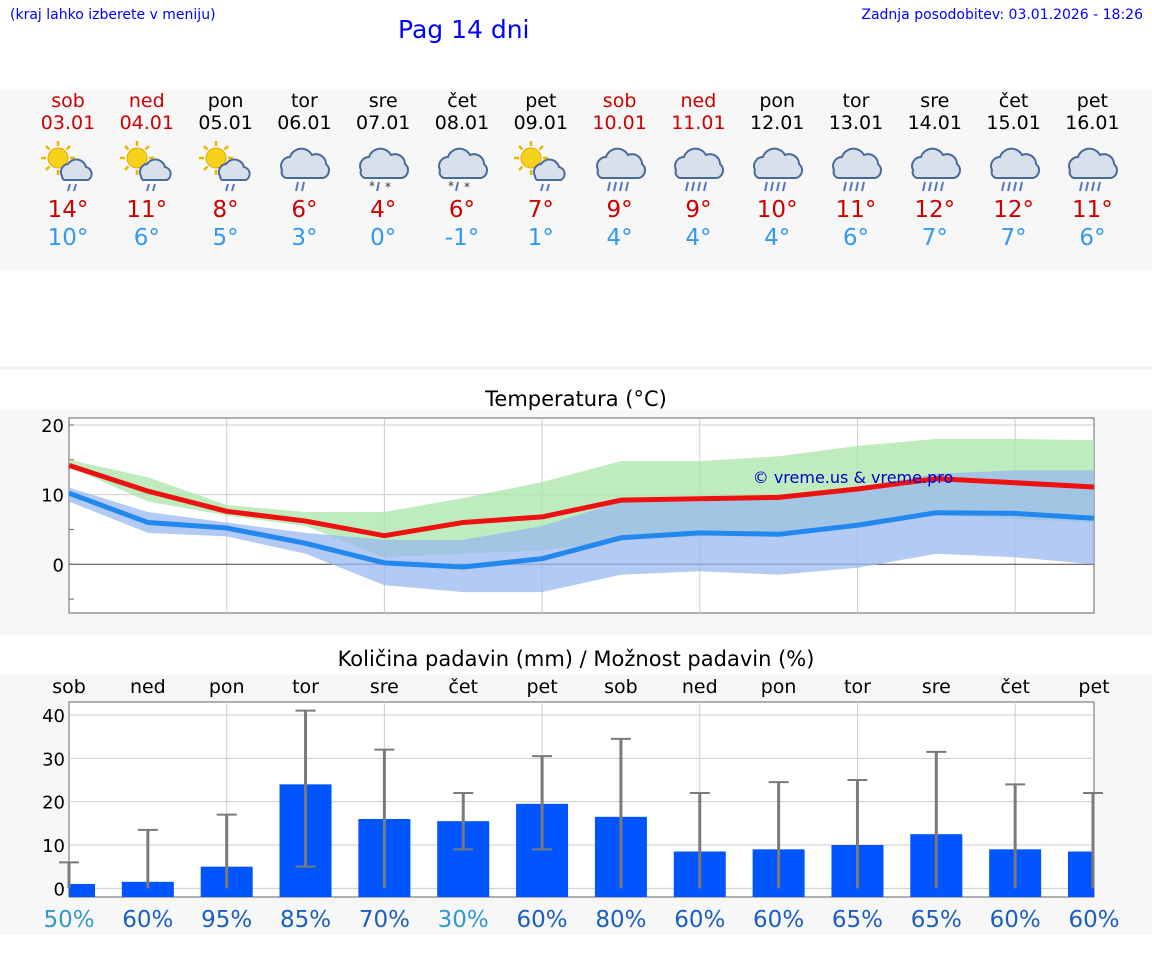  Describe the element at coordinates (383, 171) in the screenshot. I see `day-column: sre 07.01 * * 4° 0°` at that location.